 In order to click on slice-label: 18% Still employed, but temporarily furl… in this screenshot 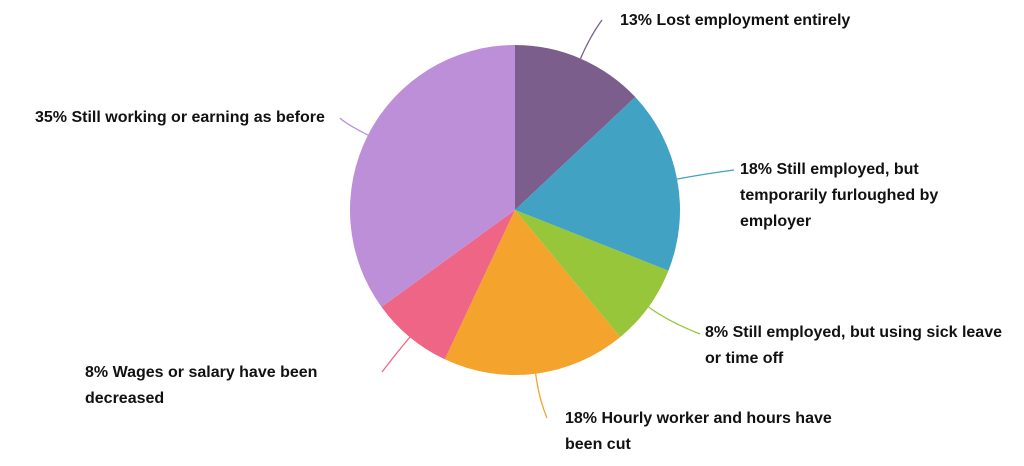, I will do `click(860, 196)`.